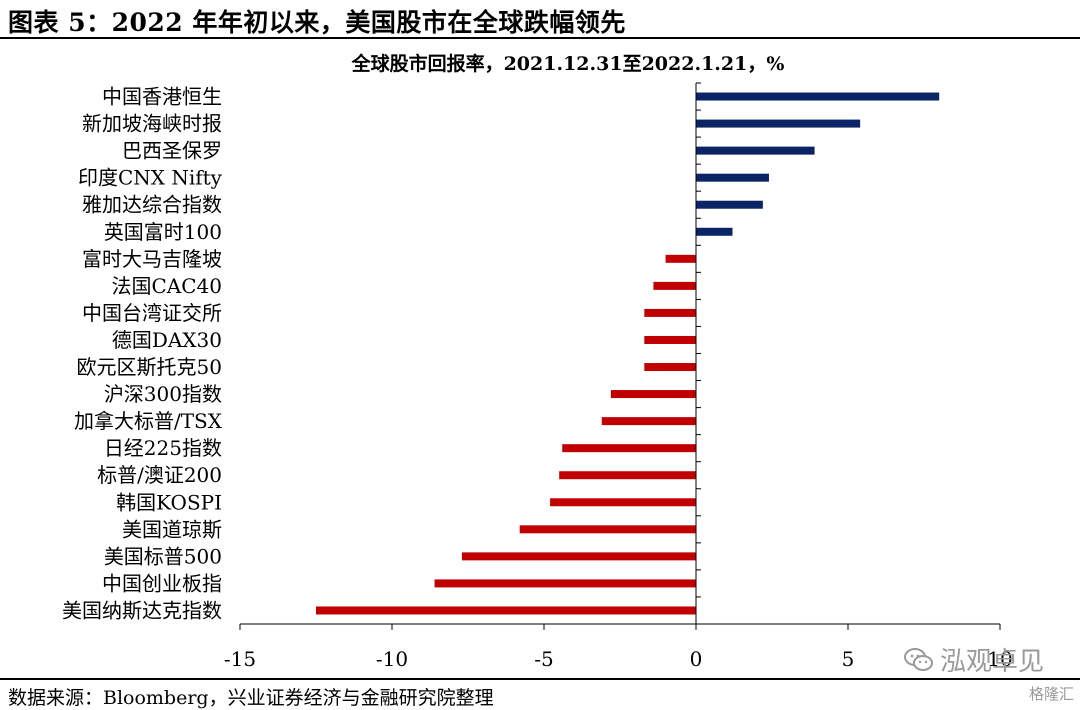 Image resolution: width=1080 pixels, height=710 pixels. I want to click on category-label: 美国道琼斯, so click(172, 529).